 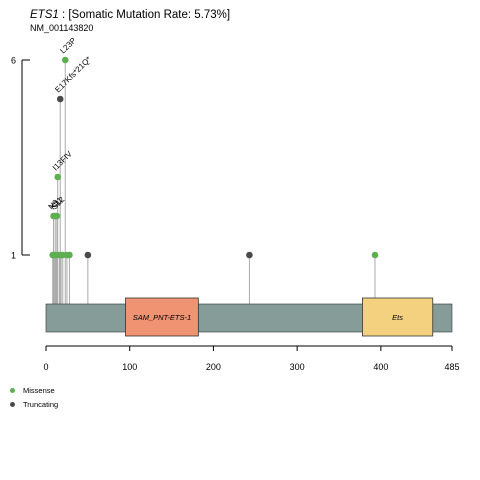 I want to click on transcript-id: NM_001143820, so click(x=61, y=28).